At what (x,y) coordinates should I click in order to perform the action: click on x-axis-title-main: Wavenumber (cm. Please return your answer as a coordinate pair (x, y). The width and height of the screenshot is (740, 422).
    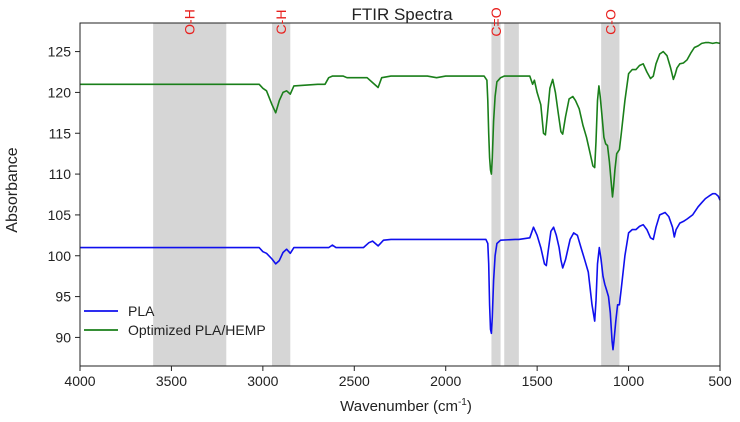
    Looking at the image, I should click on (399, 406).